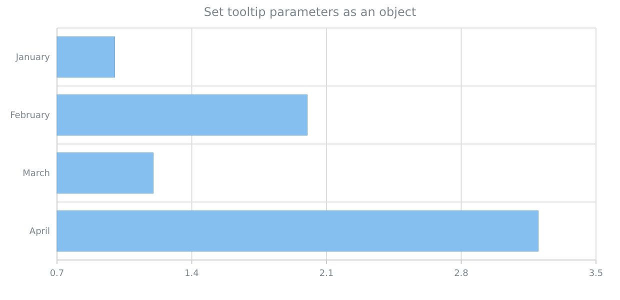 This screenshot has height=300, width=620. Describe the element at coordinates (596, 274) in the screenshot. I see `x-tick-label: 3.5` at that location.